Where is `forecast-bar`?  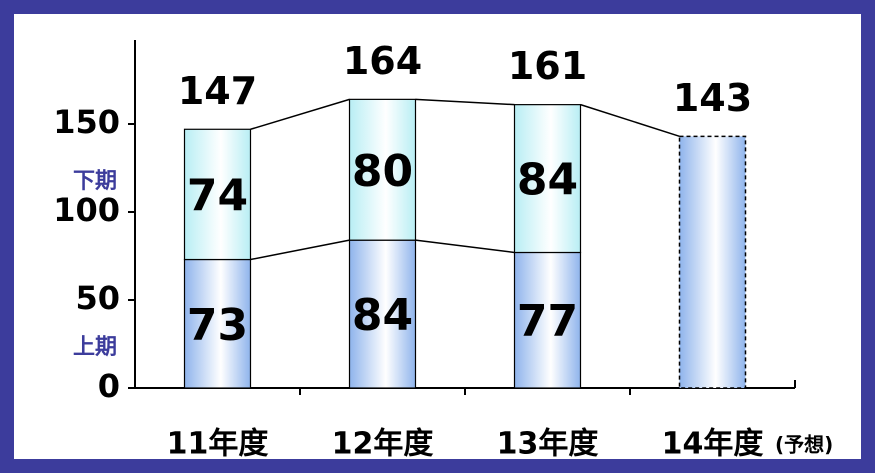
forecast-bar is located at coordinates (712, 262).